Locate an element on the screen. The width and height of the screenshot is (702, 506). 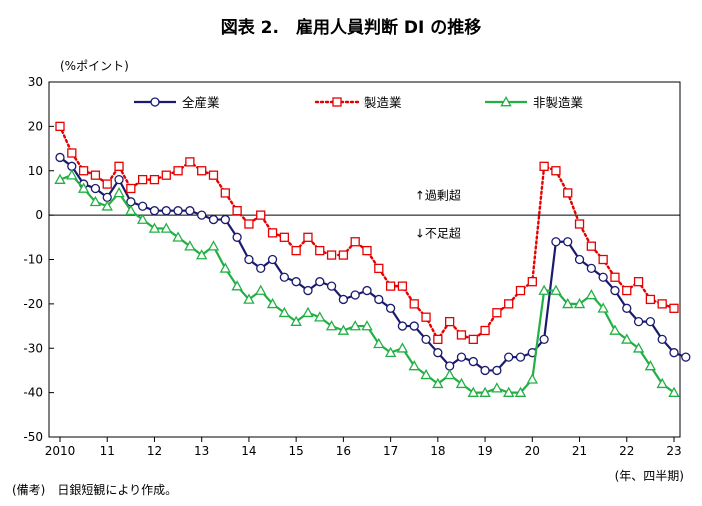
y-tick-label: -40 is located at coordinates (33, 393).